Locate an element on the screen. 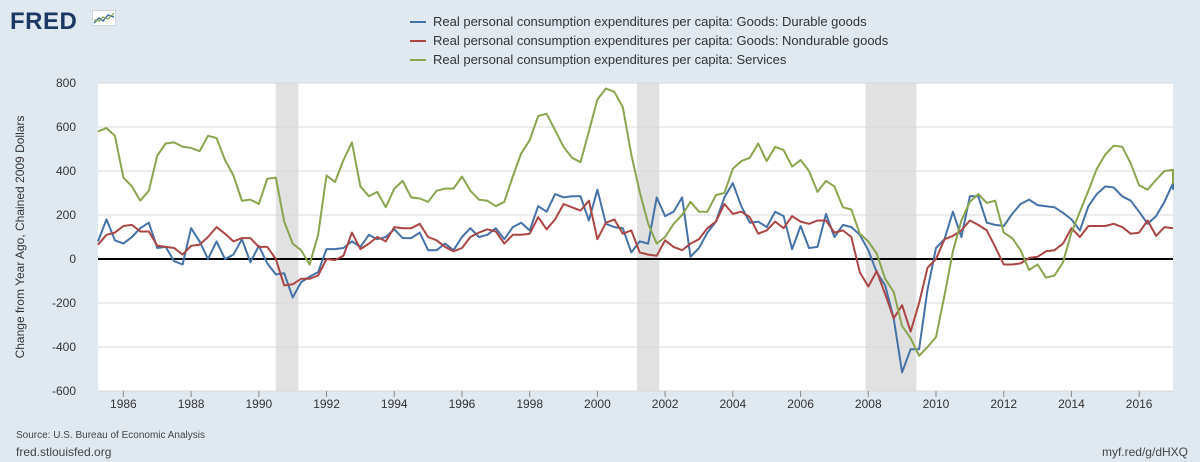 Image resolution: width=1200 pixels, height=462 pixels. fred-logo-chart-icon is located at coordinates (104, 18).